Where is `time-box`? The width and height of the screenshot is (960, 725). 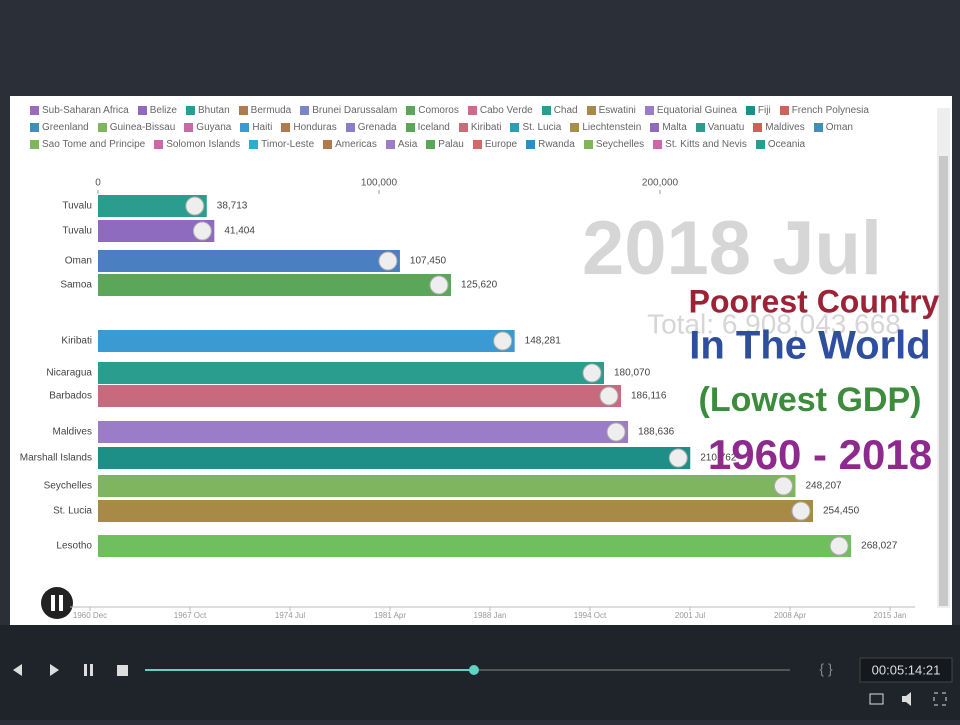
time-box is located at coordinates (906, 670).